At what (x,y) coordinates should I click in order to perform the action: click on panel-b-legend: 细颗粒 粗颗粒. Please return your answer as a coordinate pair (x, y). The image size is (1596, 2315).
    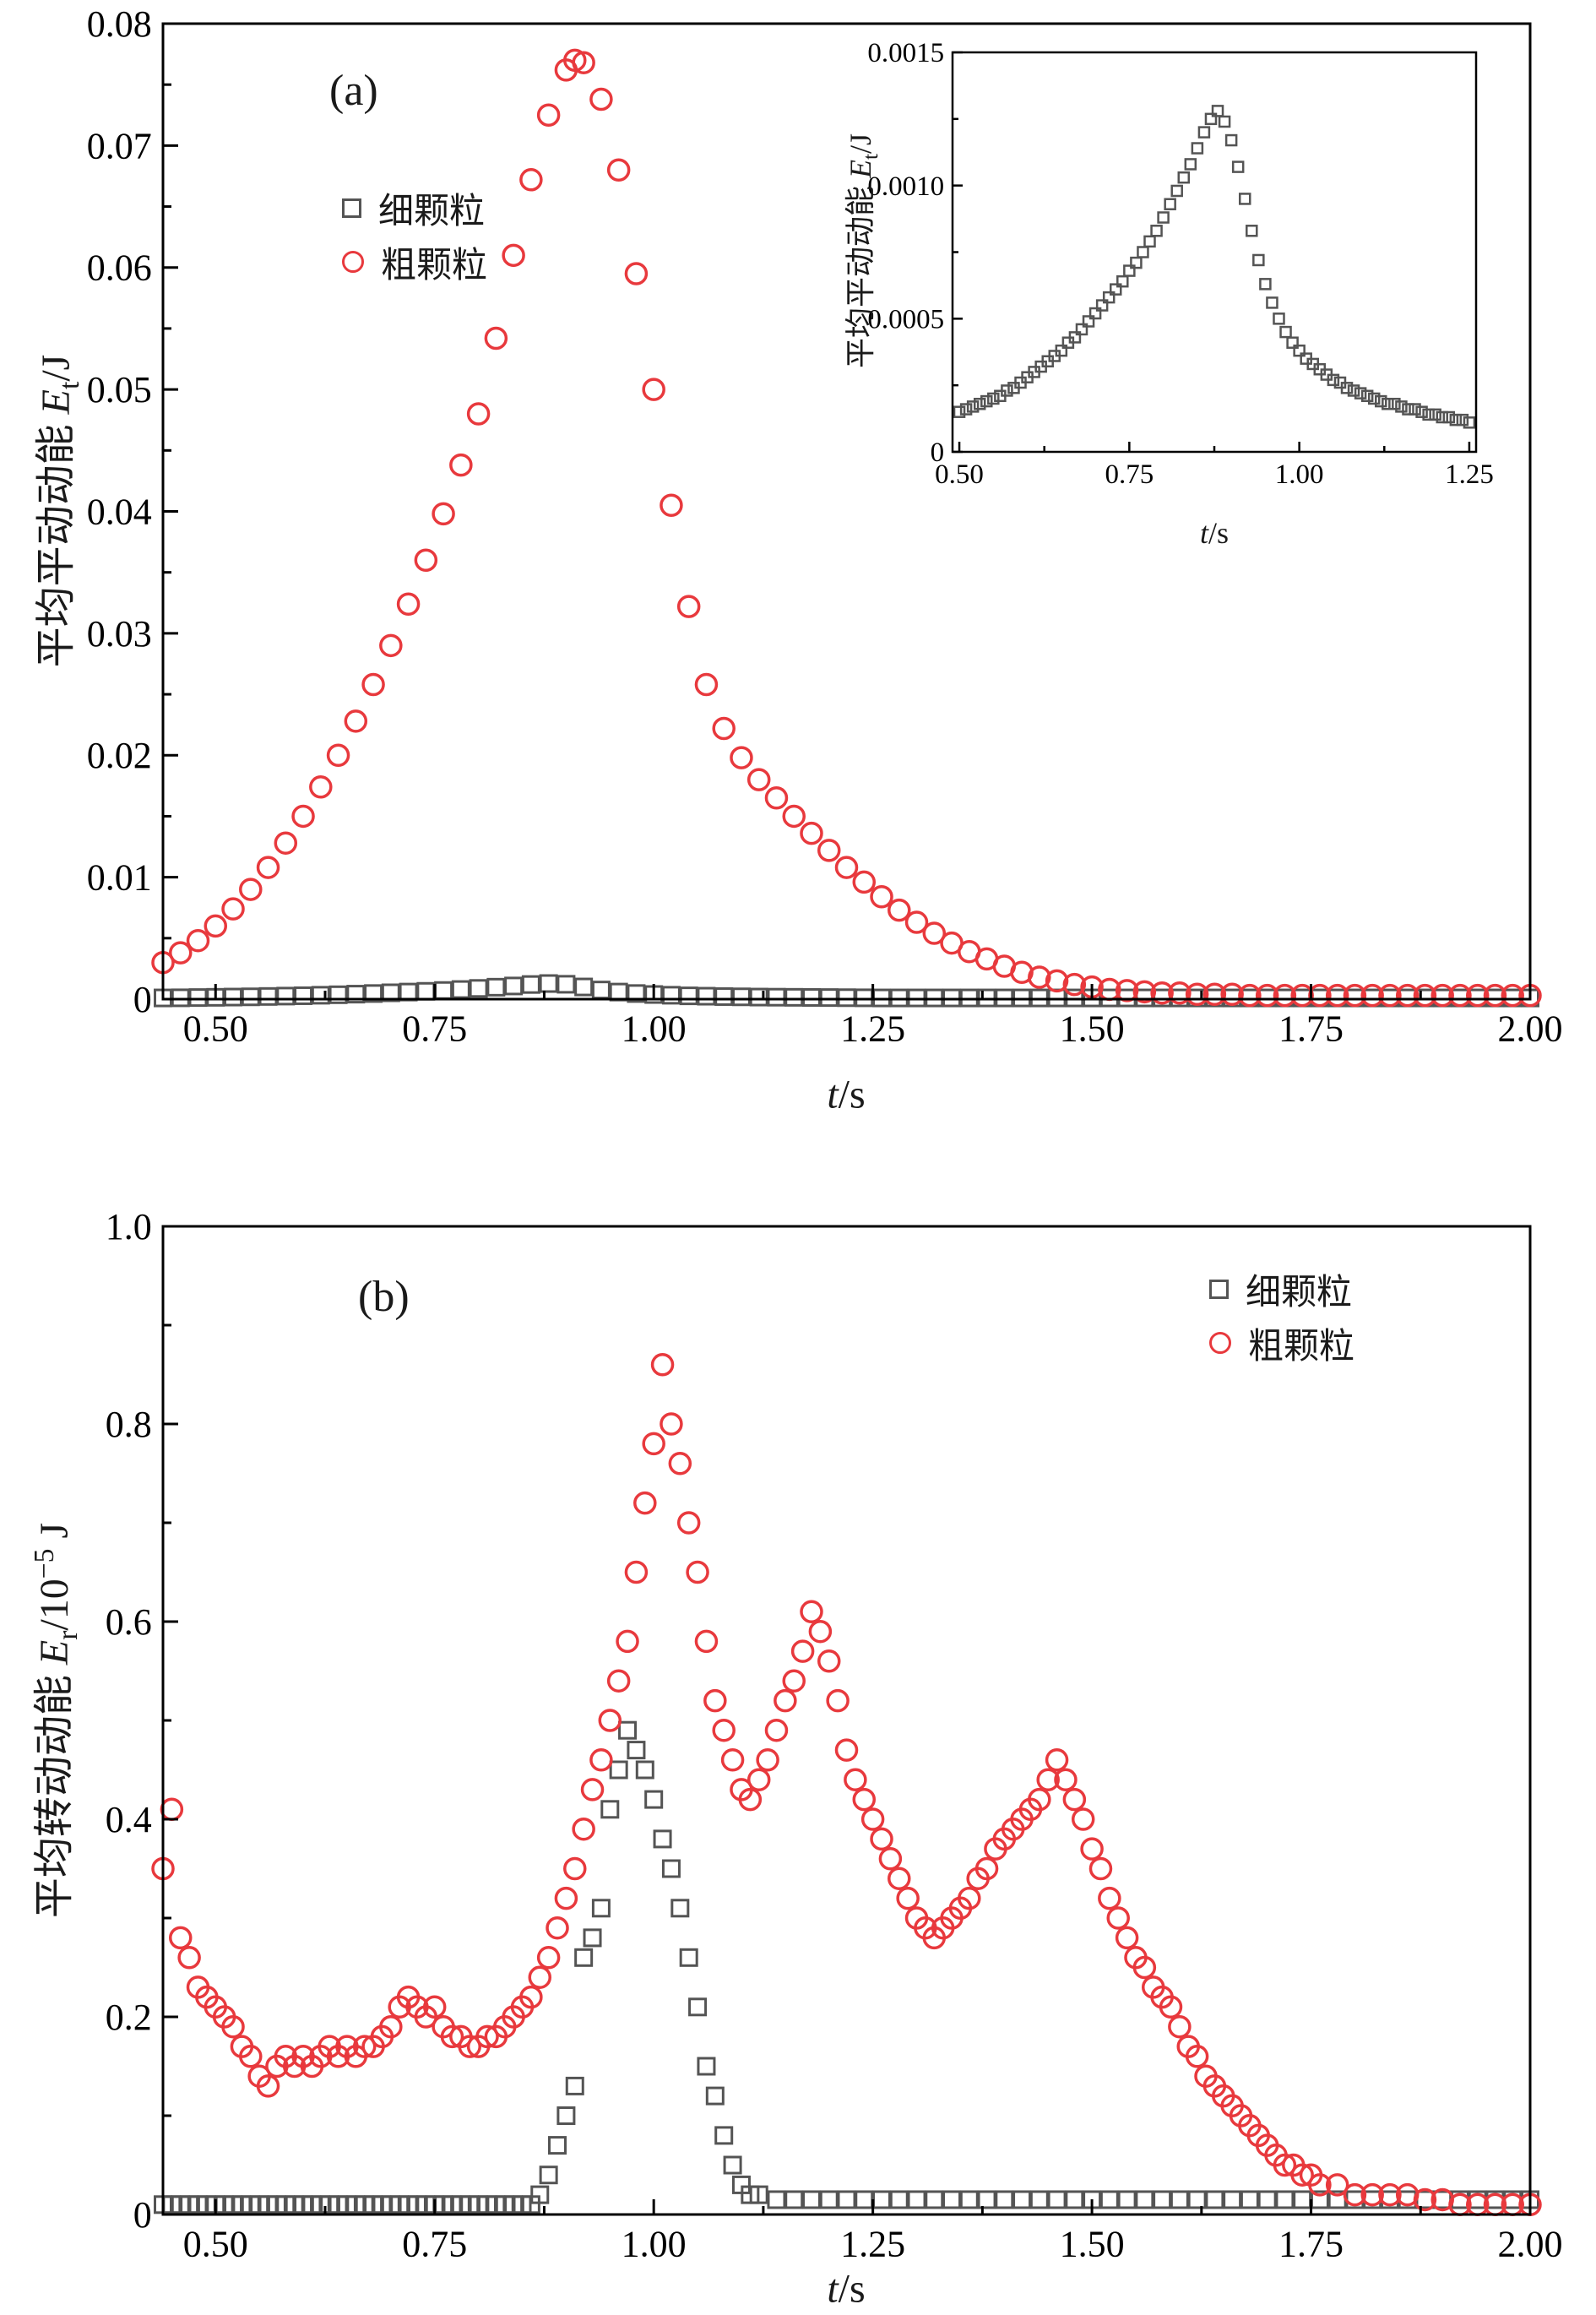
    Looking at the image, I should click on (1281, 1316).